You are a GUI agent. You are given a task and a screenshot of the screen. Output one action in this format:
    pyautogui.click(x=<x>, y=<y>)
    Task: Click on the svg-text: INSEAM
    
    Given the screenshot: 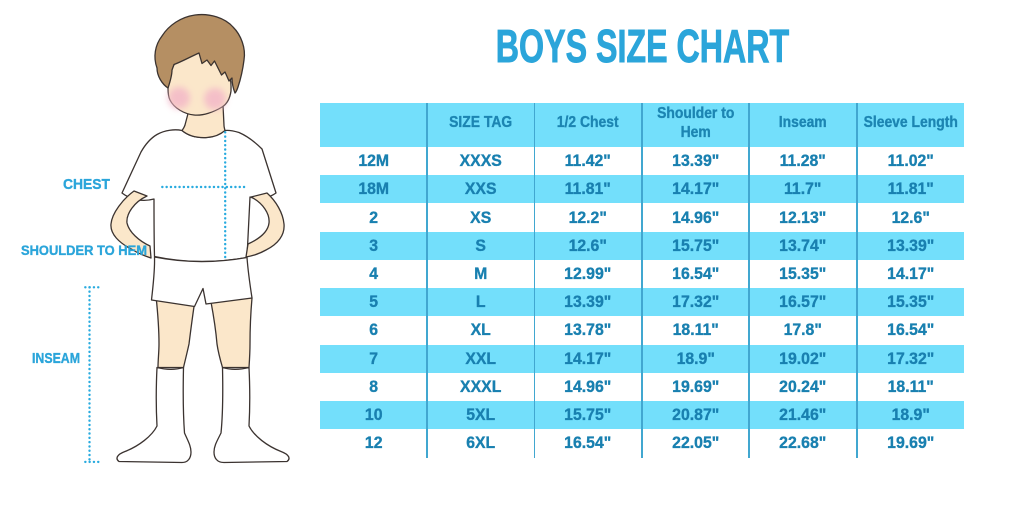 What is the action you would take?
    pyautogui.click(x=56, y=359)
    